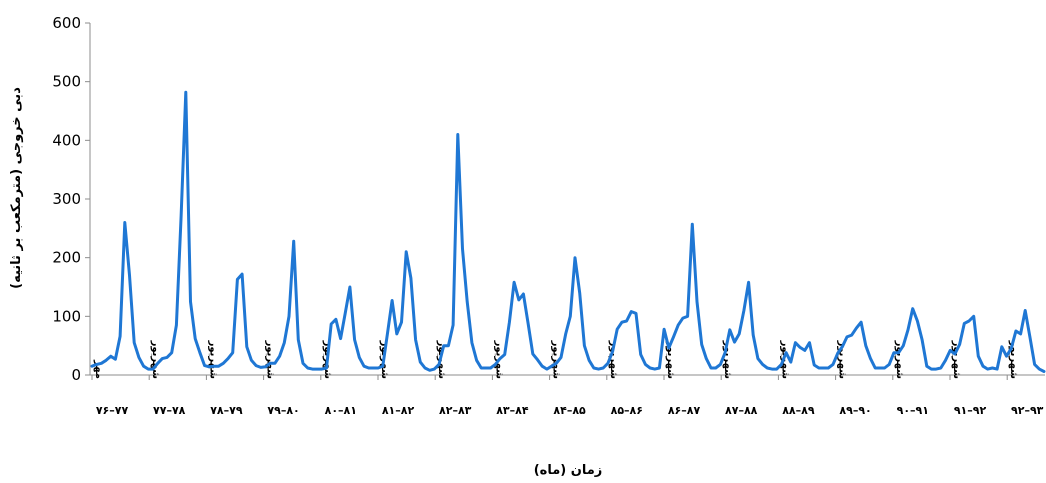 This screenshot has width=1046, height=483. What do you see at coordinates (66, 140) in the screenshot?
I see `y-tick-label: 400` at bounding box center [66, 140].